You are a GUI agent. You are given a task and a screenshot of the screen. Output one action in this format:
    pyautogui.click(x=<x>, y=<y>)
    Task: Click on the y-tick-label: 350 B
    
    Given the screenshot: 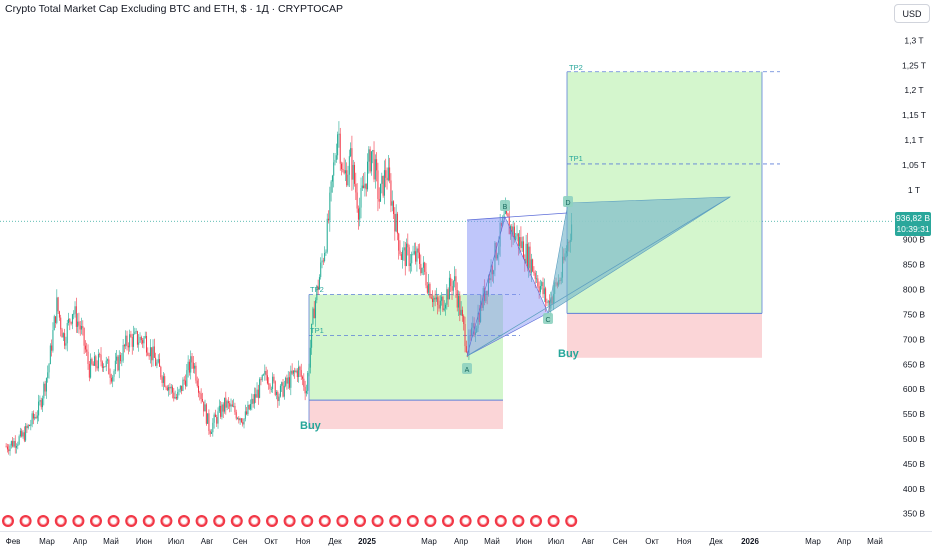 What is the action you would take?
    pyautogui.click(x=914, y=514)
    